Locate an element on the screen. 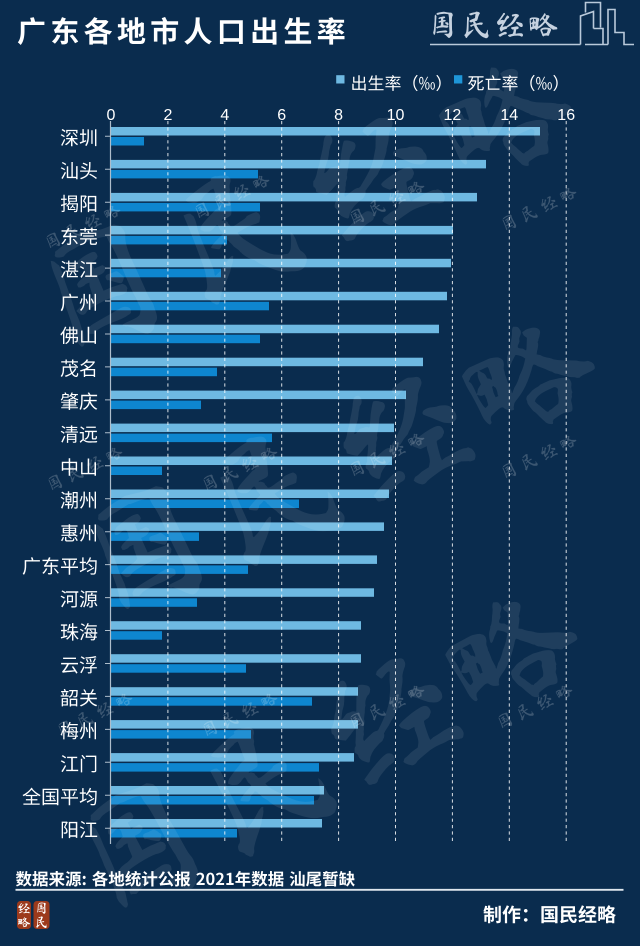 Image resolution: width=640 pixels, height=946 pixels. svg-text: 6 is located at coordinates (281, 115).